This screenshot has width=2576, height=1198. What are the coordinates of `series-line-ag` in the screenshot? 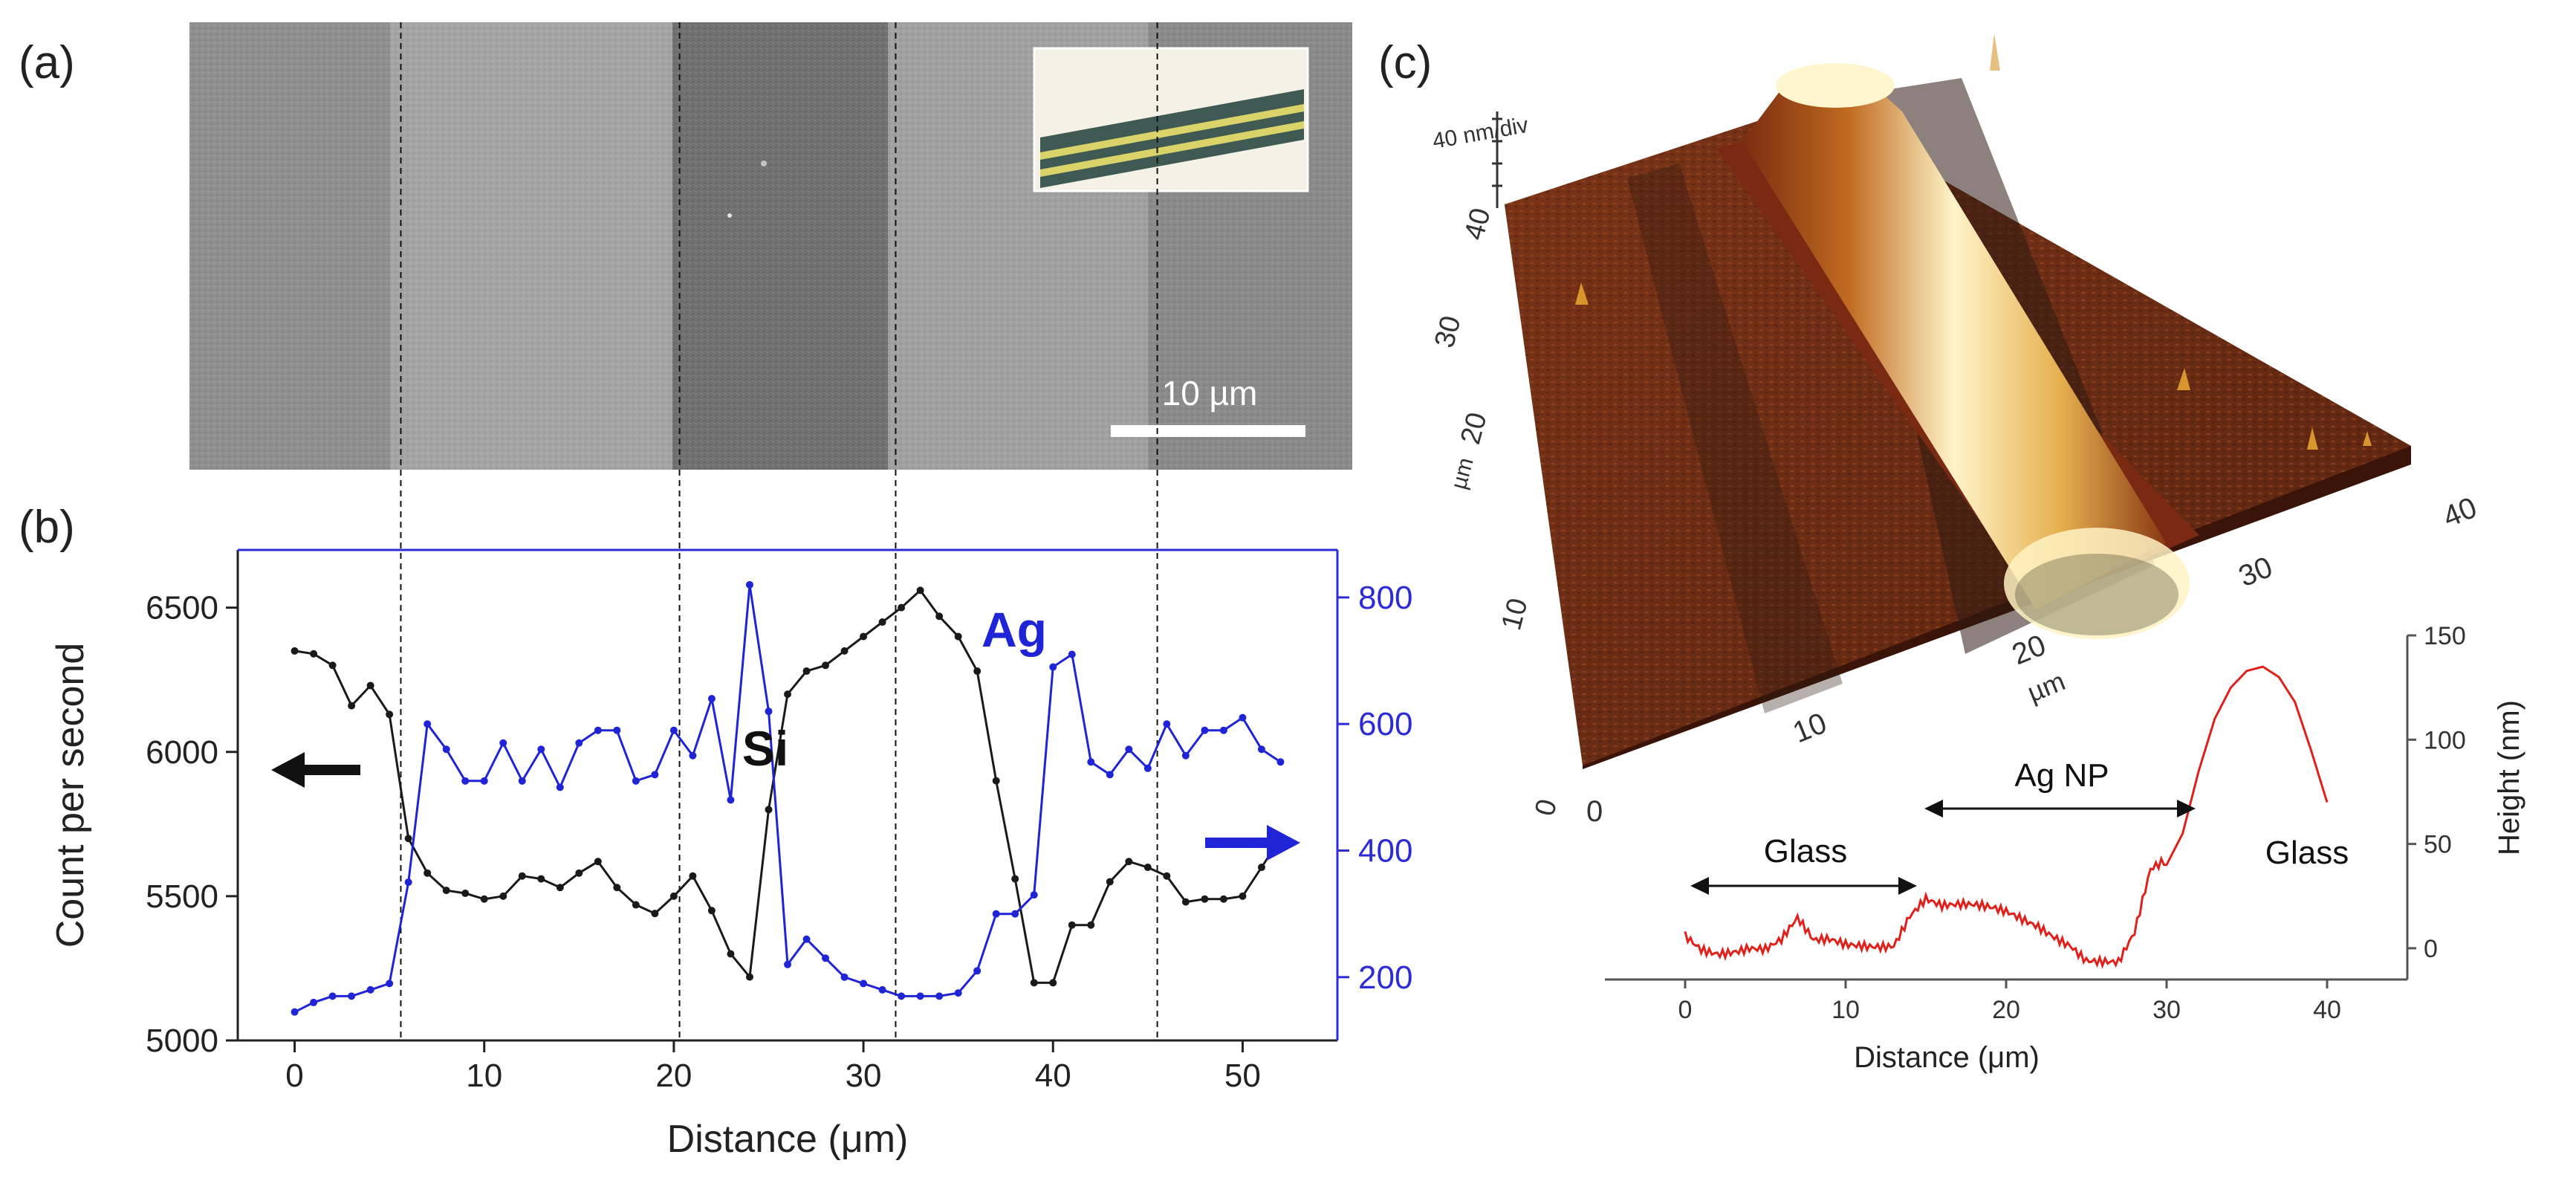 It's located at (787, 799).